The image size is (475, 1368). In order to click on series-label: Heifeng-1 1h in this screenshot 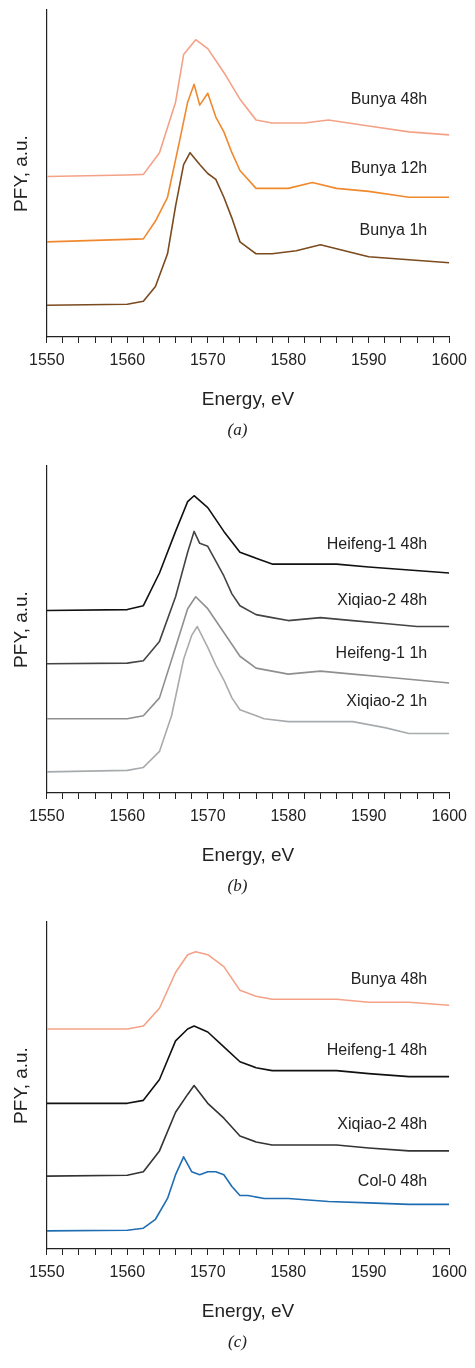, I will do `click(381, 653)`.